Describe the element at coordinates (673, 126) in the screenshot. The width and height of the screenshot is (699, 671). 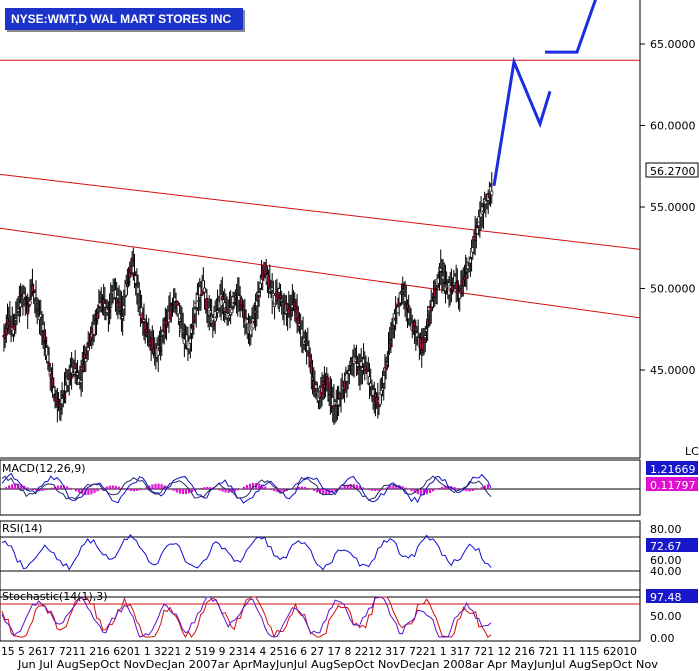
I see `price-tick-label: 60.0000` at that location.